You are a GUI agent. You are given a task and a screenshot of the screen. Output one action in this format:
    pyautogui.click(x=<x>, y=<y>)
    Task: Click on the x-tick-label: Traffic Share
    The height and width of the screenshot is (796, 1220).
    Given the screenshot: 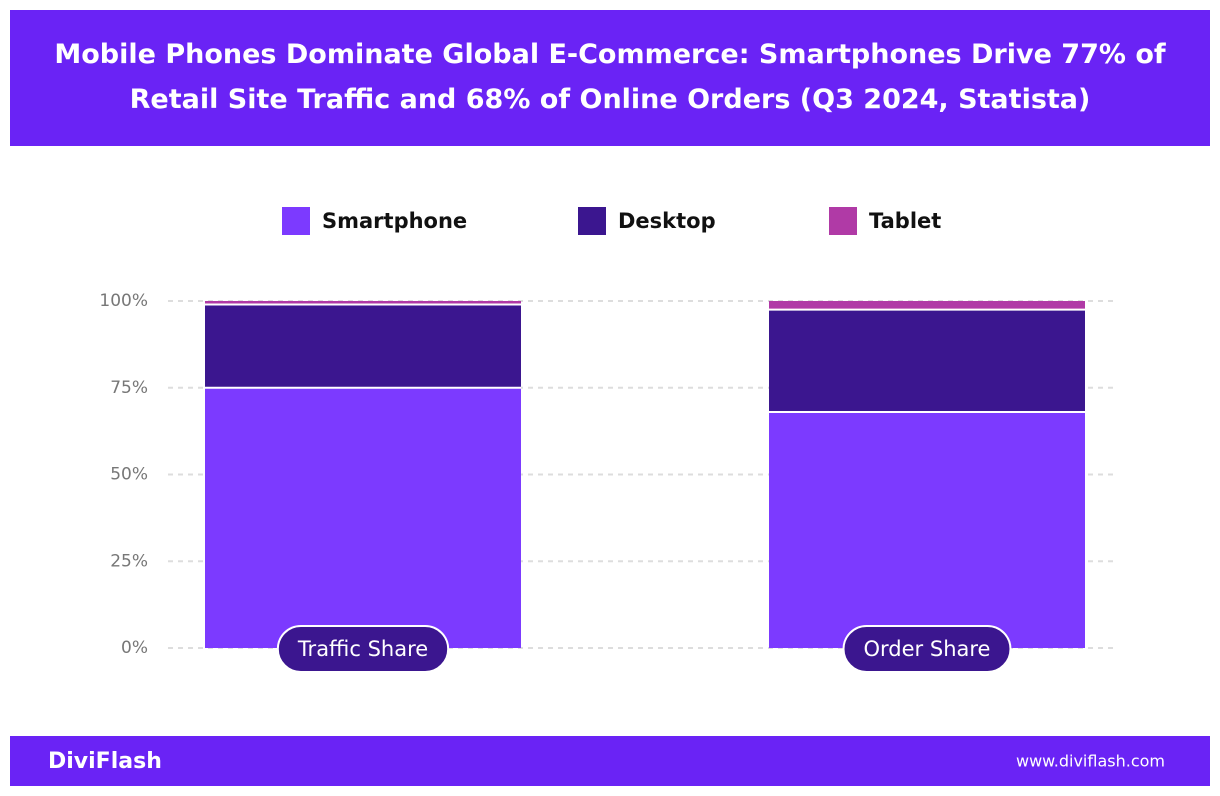 What is the action you would take?
    pyautogui.click(x=362, y=649)
    